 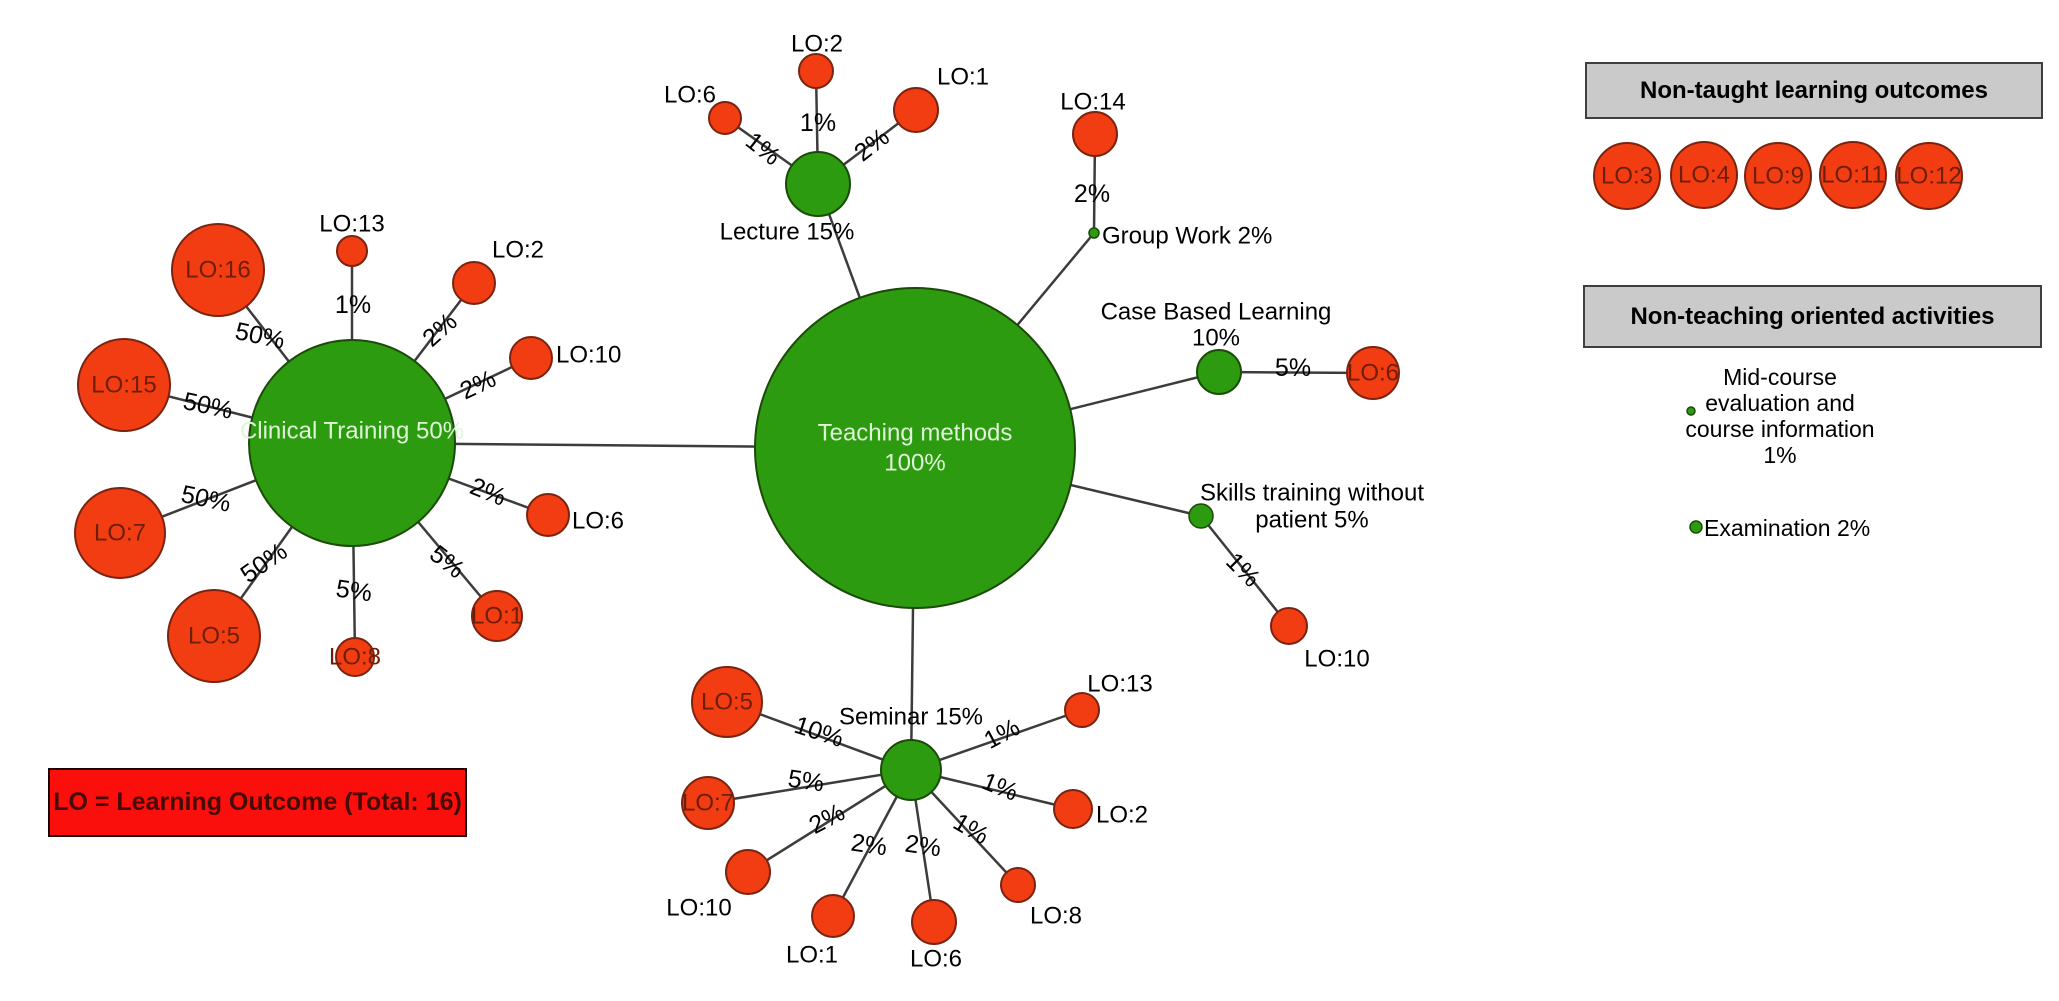 What do you see at coordinates (260, 336) in the screenshot?
I see `edge-label-ct-ct_lo16: 50%` at bounding box center [260, 336].